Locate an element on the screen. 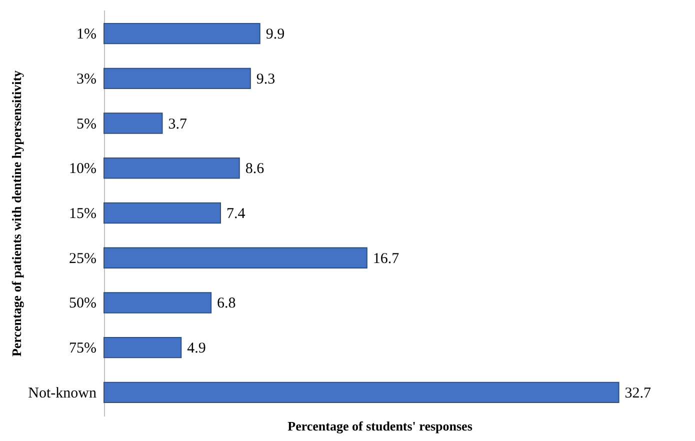 This screenshot has height=441, width=695. y-tick-label: 15% is located at coordinates (82, 214).